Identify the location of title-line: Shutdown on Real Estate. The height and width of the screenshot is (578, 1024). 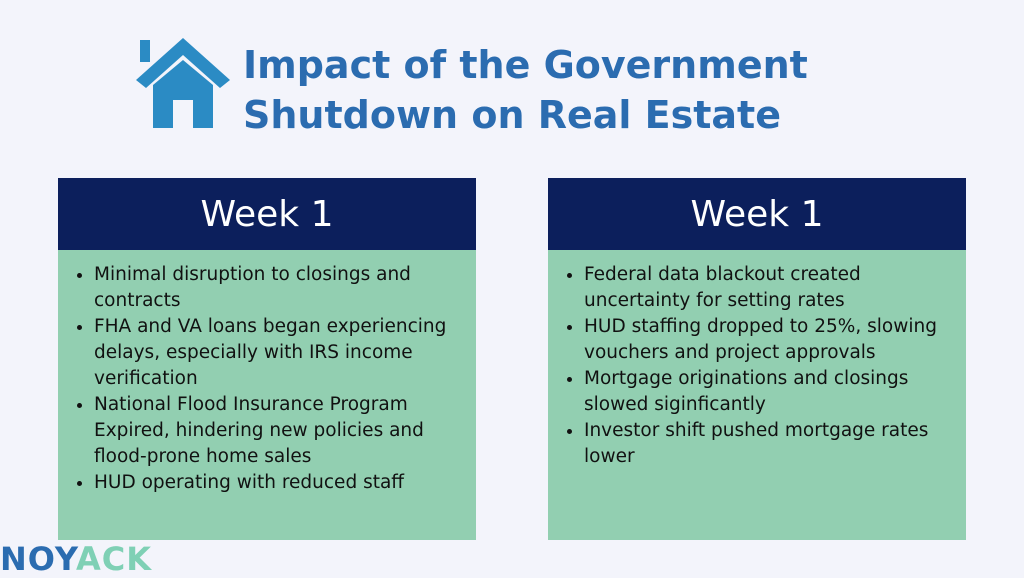
(512, 115).